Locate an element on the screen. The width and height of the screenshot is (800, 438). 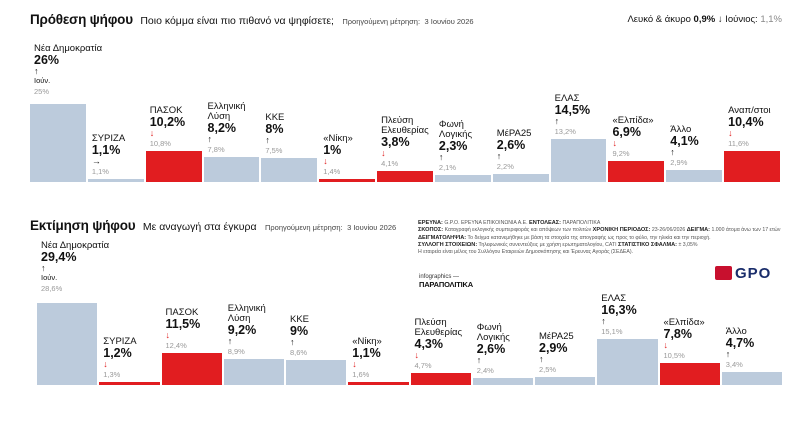
infographics-credit: infographics — ΠΑΡΑΠΟΛΙΤΙΚΑ is located at coordinates (446, 281).